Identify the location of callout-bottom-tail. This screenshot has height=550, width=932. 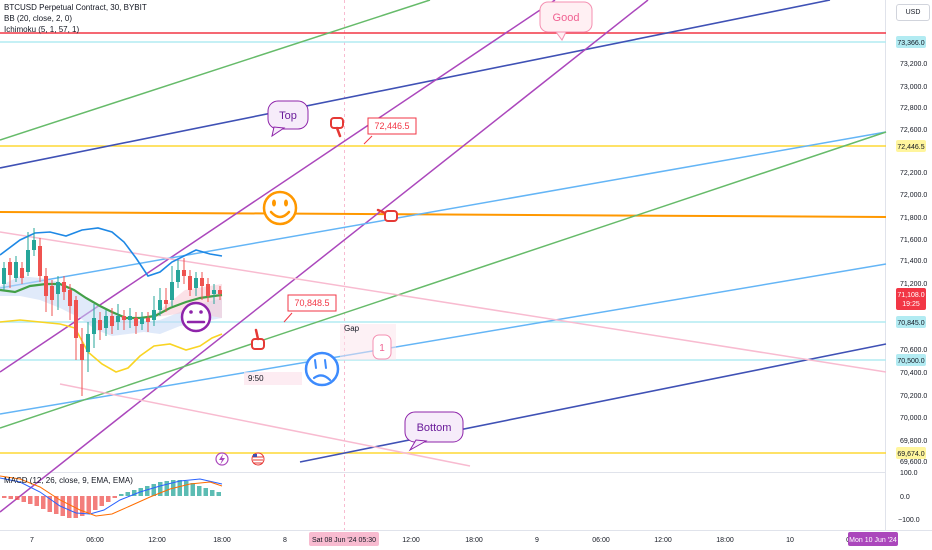
(418, 445).